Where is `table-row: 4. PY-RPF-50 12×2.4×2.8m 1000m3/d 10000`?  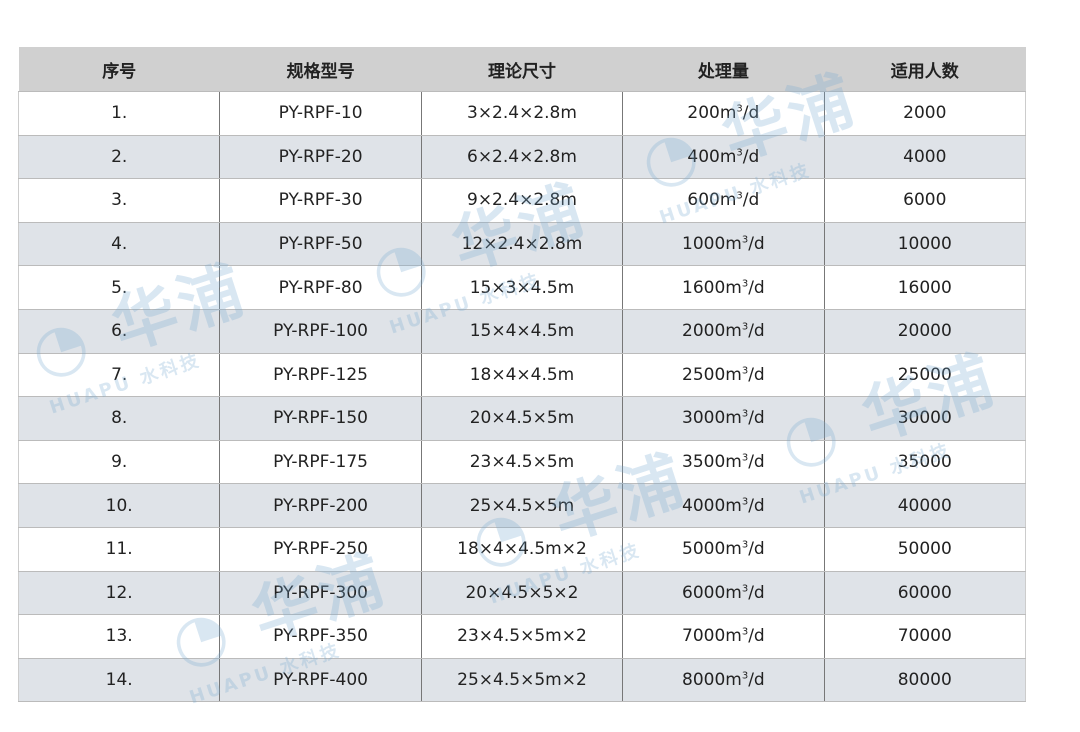
table-row: 4. PY-RPF-50 12×2.4×2.8m 1000m3/d 10000 is located at coordinates (522, 244).